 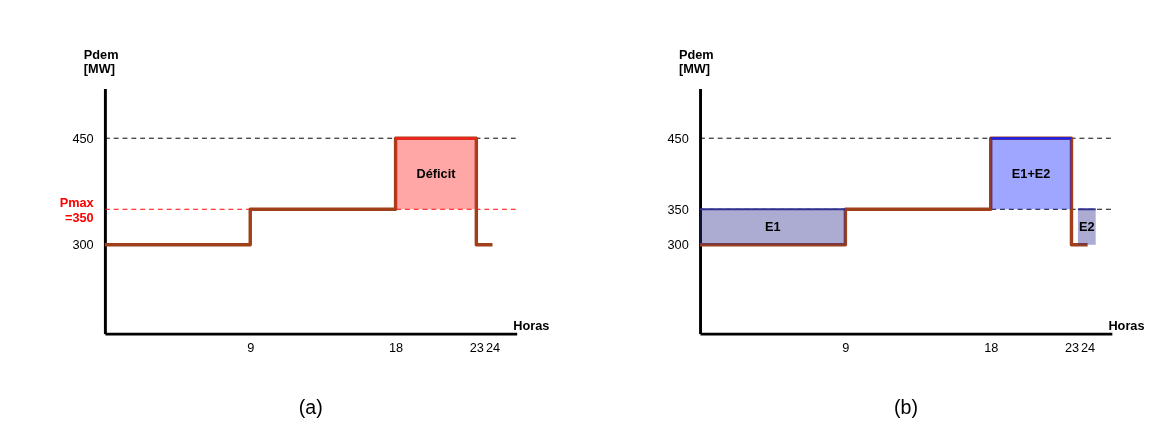 What do you see at coordinates (436, 173) in the screenshot?
I see `text: Déficit` at bounding box center [436, 173].